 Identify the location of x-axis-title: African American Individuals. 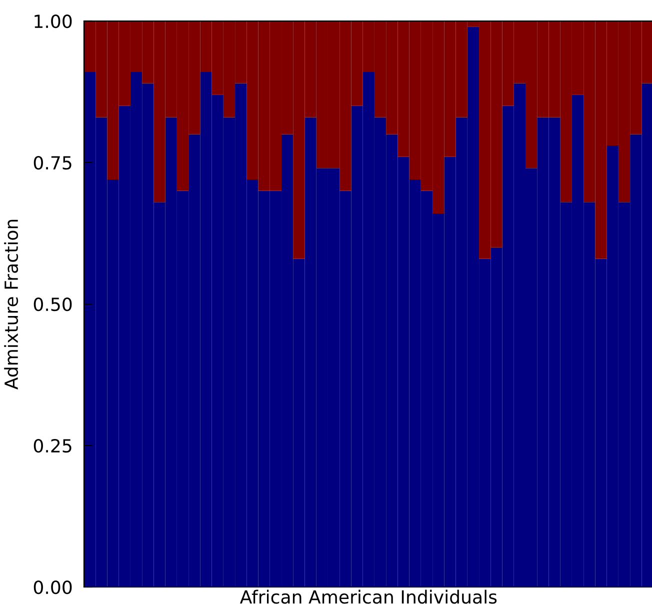
(368, 597).